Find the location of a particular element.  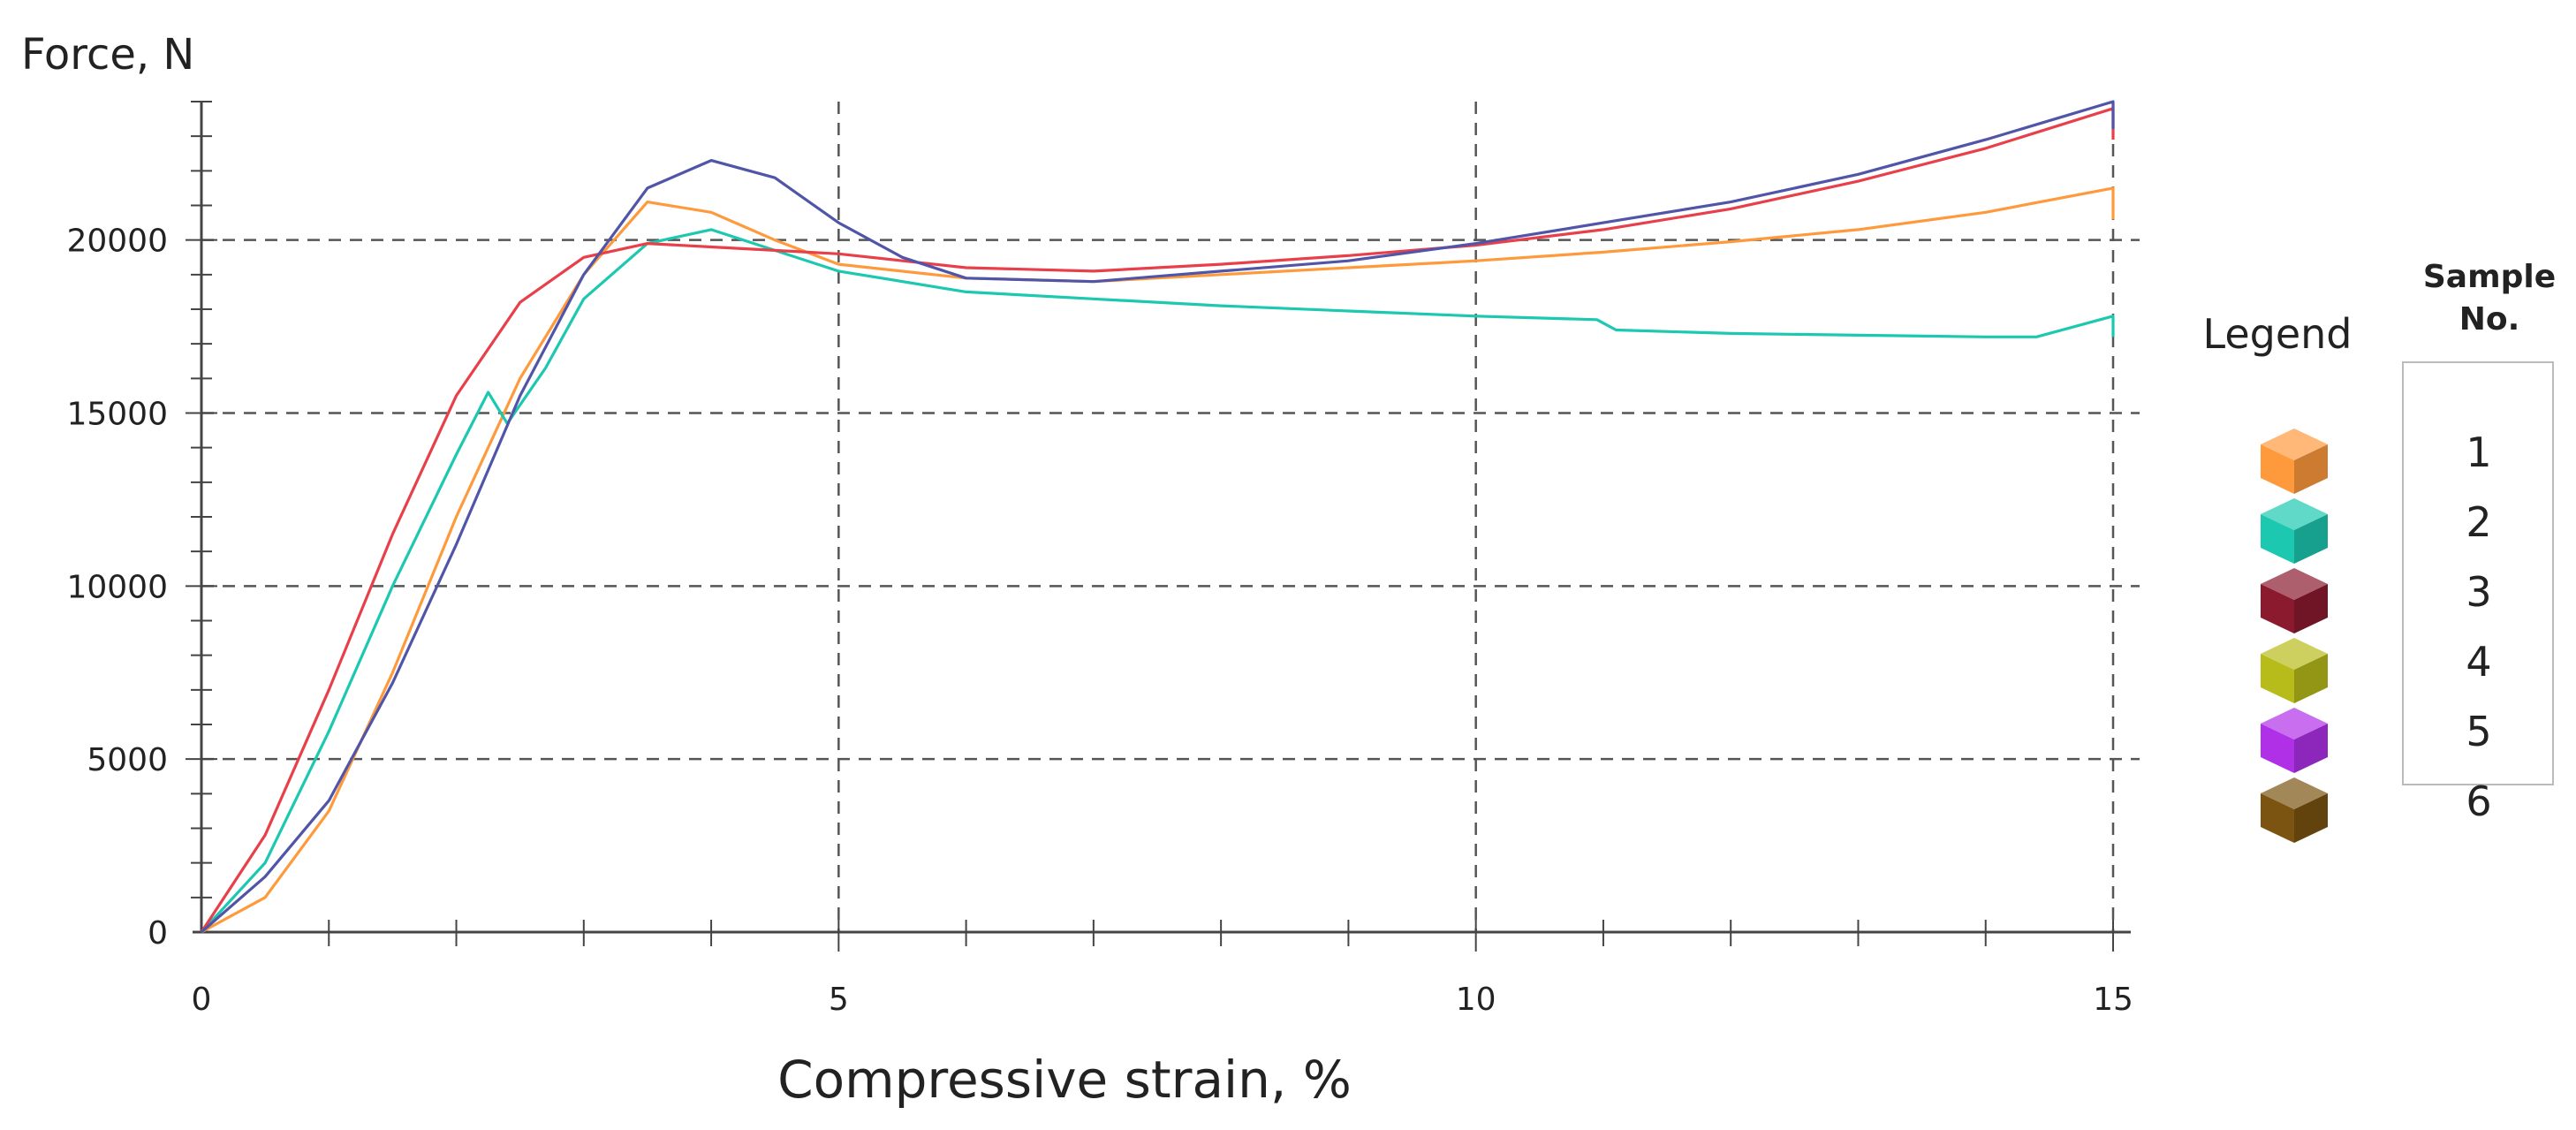

legend-column-header: Sample No. is located at coordinates (2490, 298).